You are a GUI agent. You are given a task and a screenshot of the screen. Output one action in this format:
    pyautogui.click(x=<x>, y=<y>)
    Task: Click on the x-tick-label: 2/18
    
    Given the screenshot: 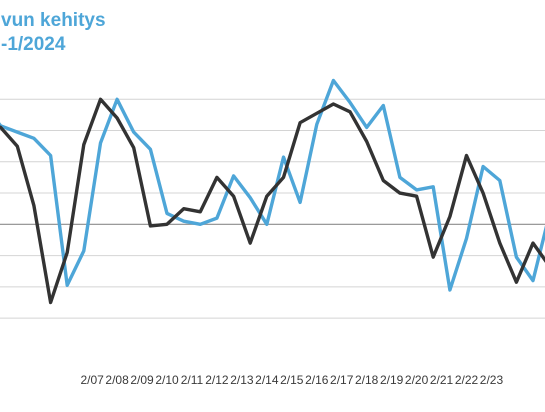 What is the action you would take?
    pyautogui.click(x=367, y=380)
    